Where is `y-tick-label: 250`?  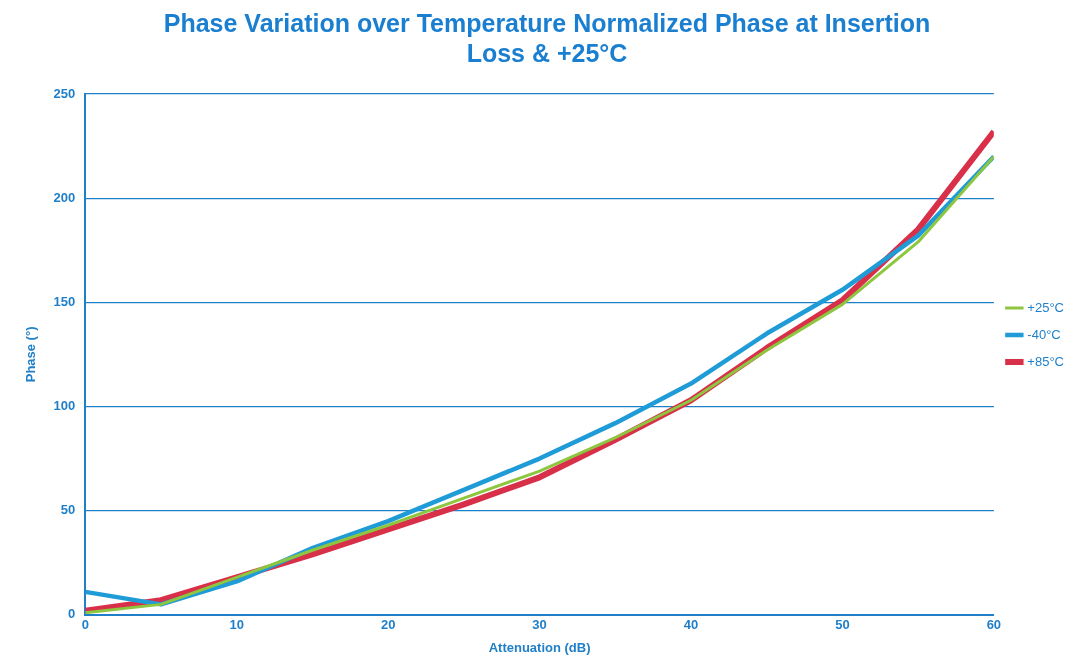 y-tick-label: 250 is located at coordinates (64, 93).